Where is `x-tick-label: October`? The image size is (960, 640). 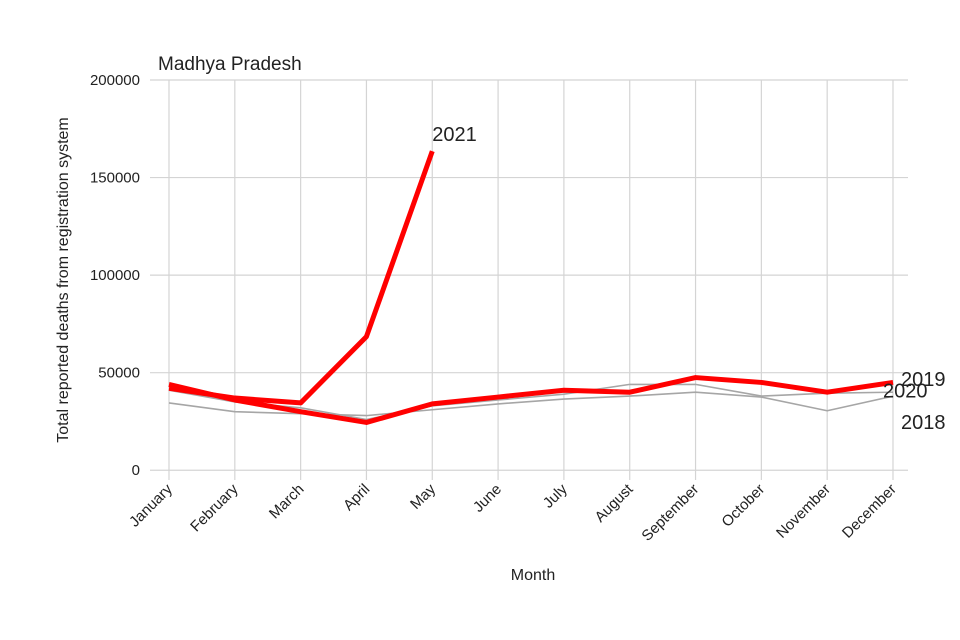
x-tick-label: October is located at coordinates (743, 506).